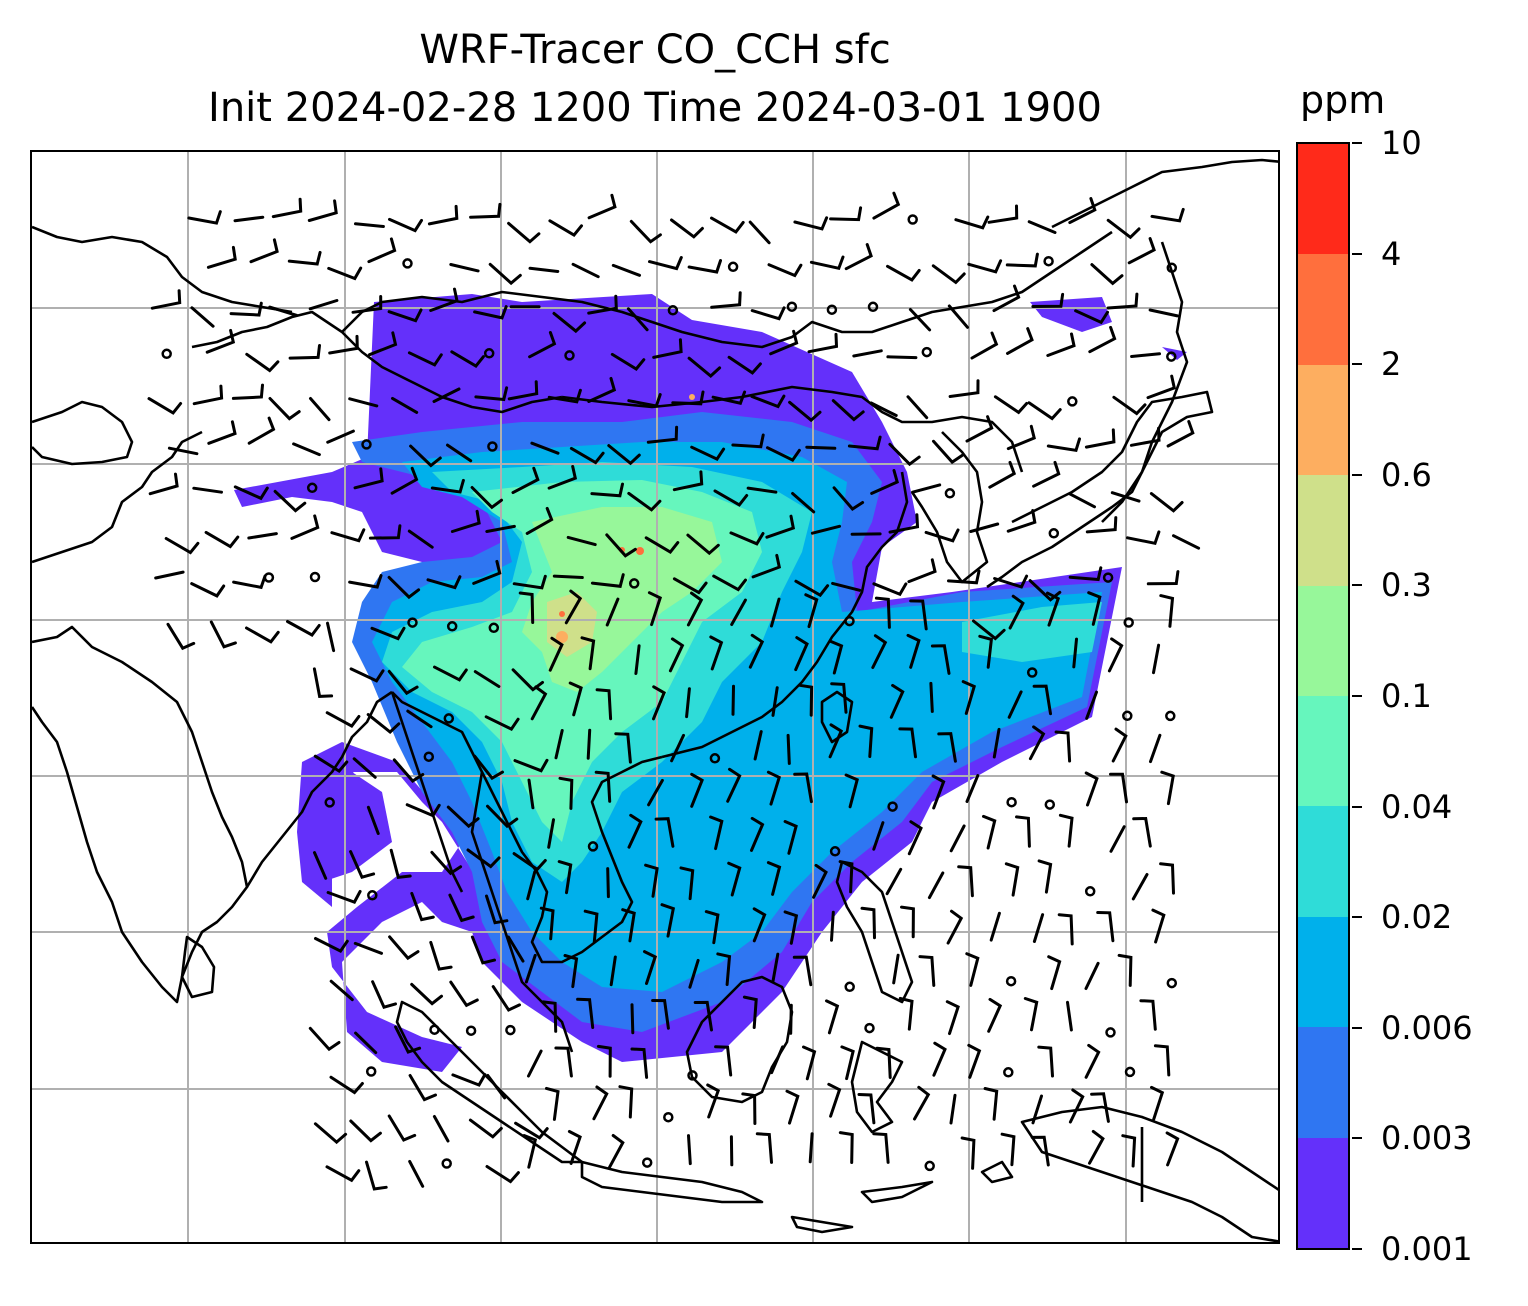  Describe the element at coordinates (427, 792) in the screenshot. I see `coastline-myanmar` at that location.